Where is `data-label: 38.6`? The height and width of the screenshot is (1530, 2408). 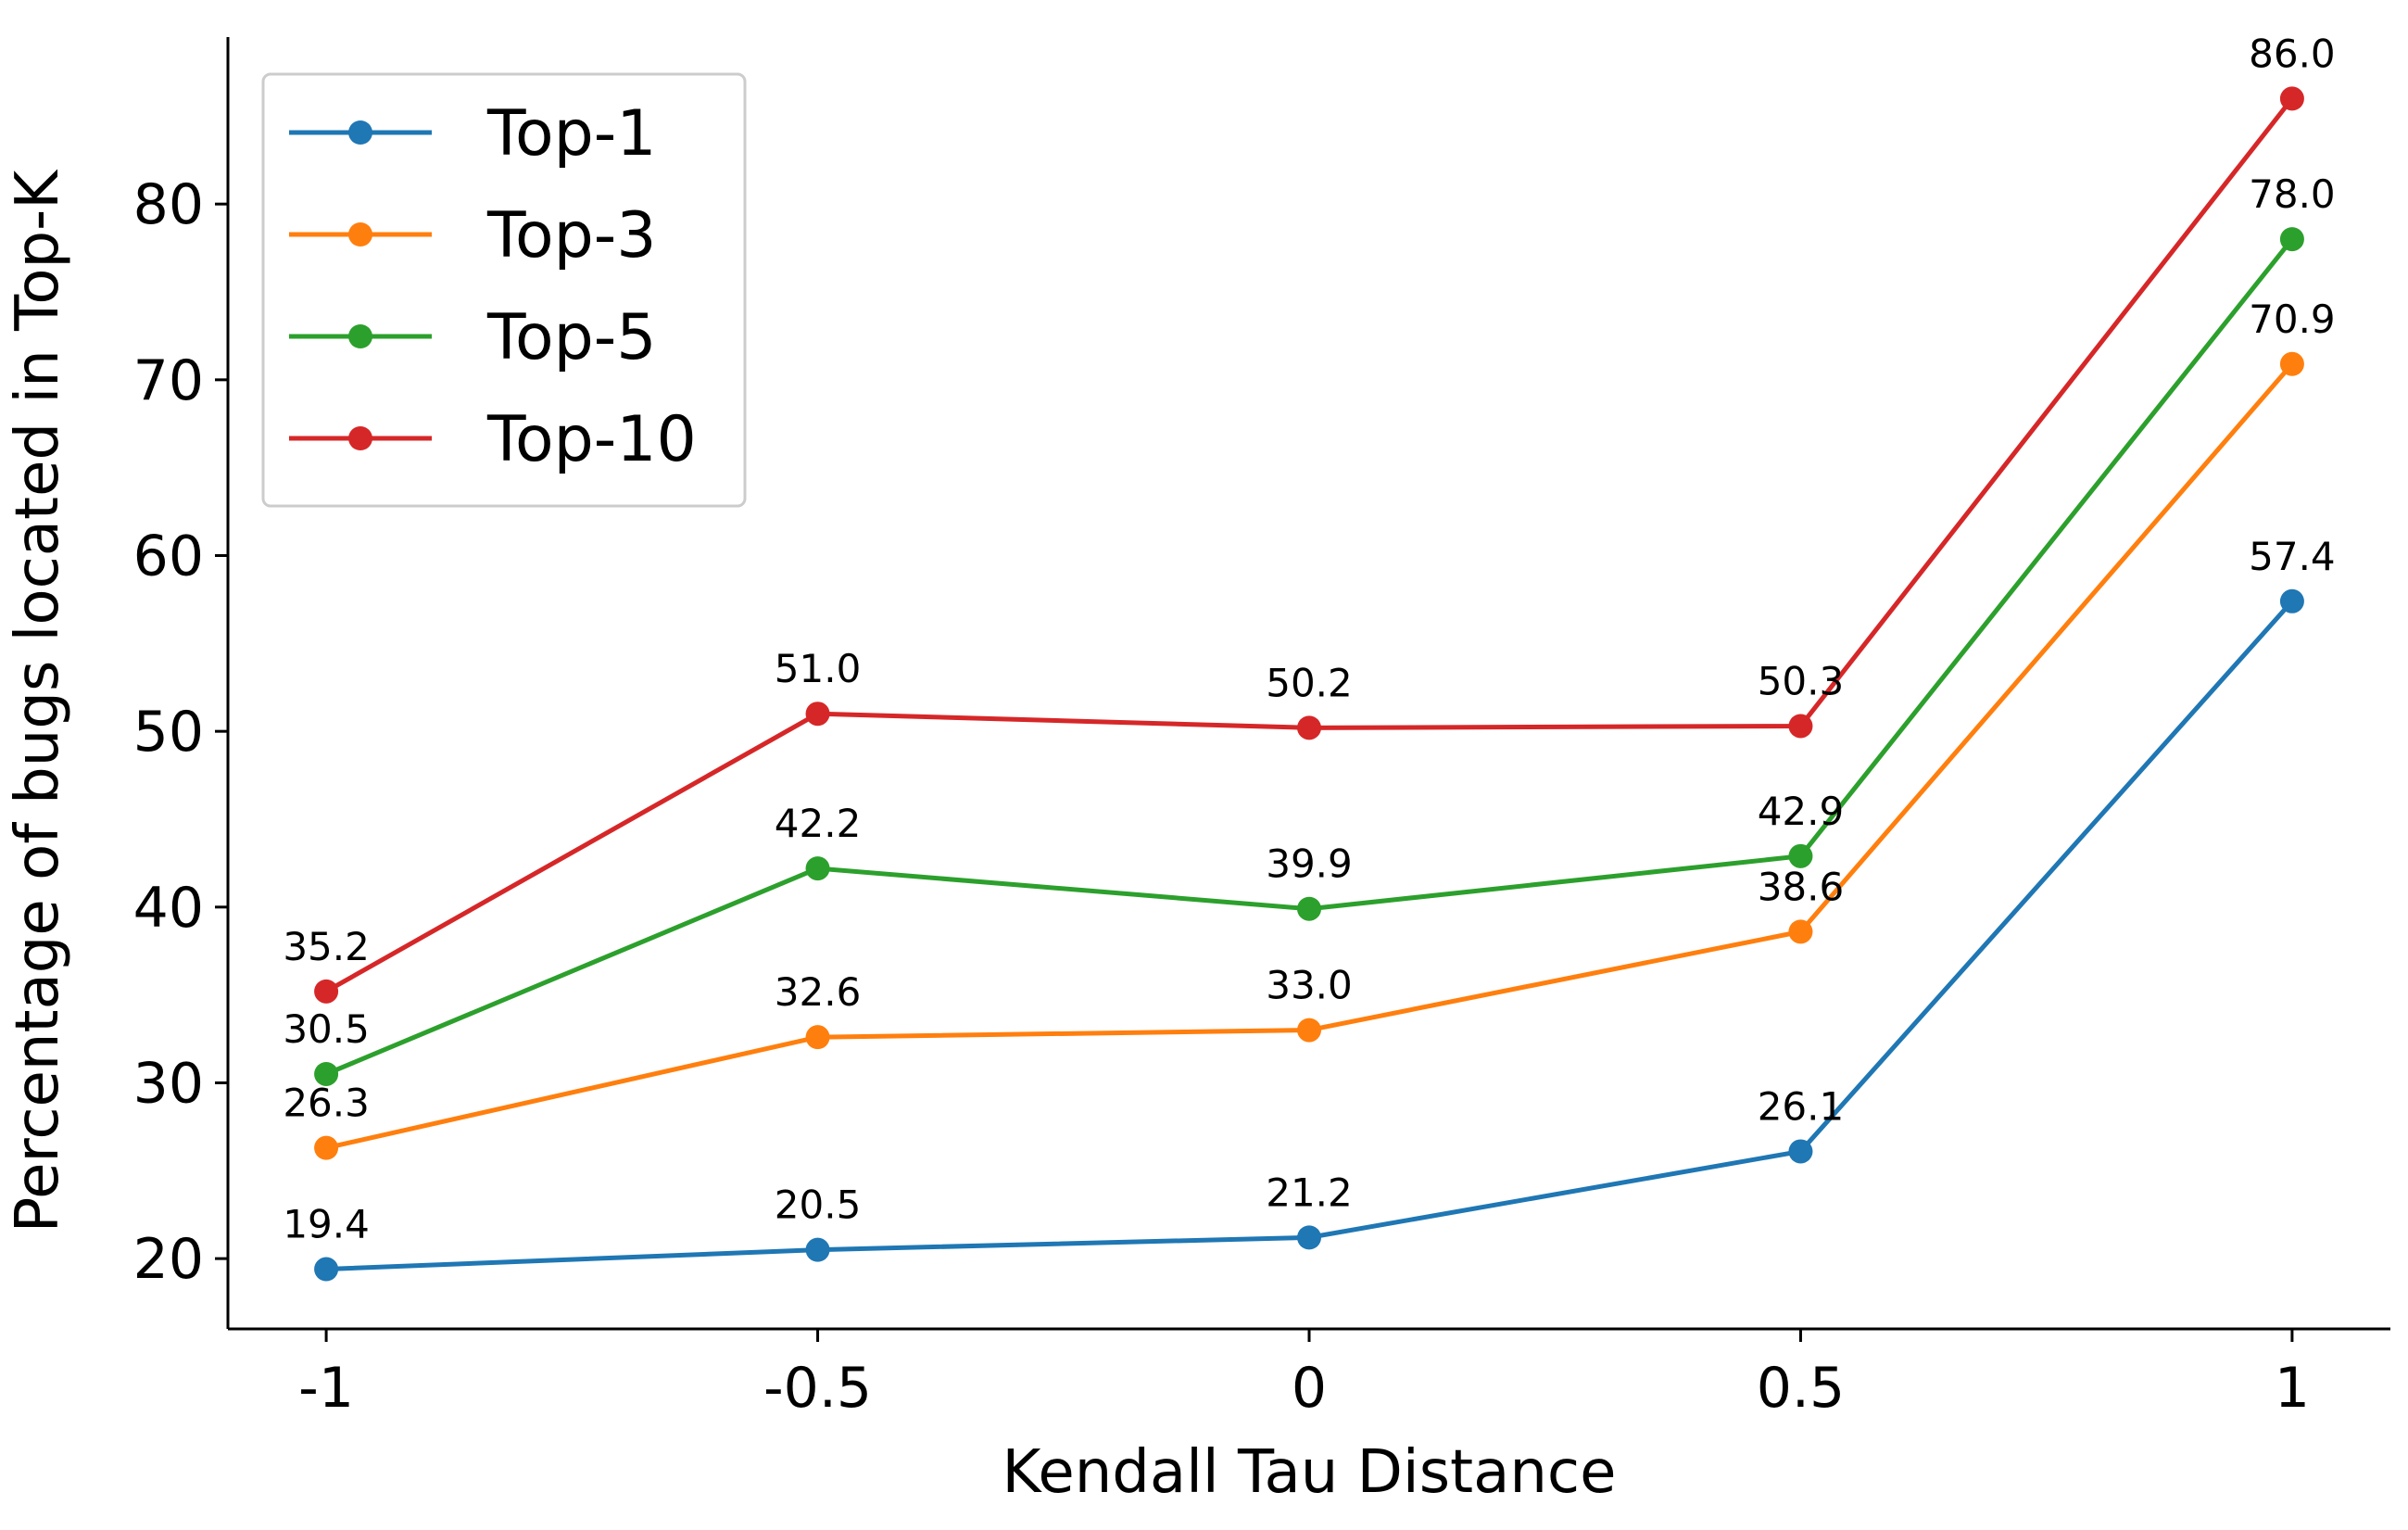
data-label: 38.6 is located at coordinates (1801, 886).